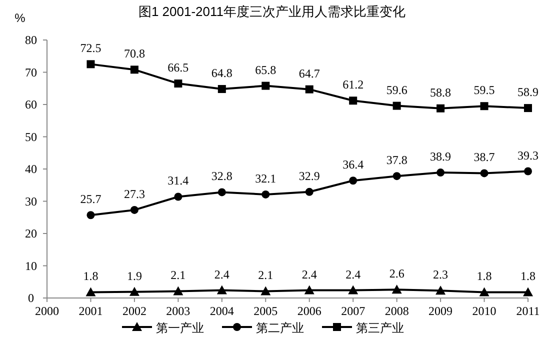 This screenshot has width=544, height=343. What do you see at coordinates (31, 169) in the screenshot?
I see `y-tick-label: 40` at bounding box center [31, 169].